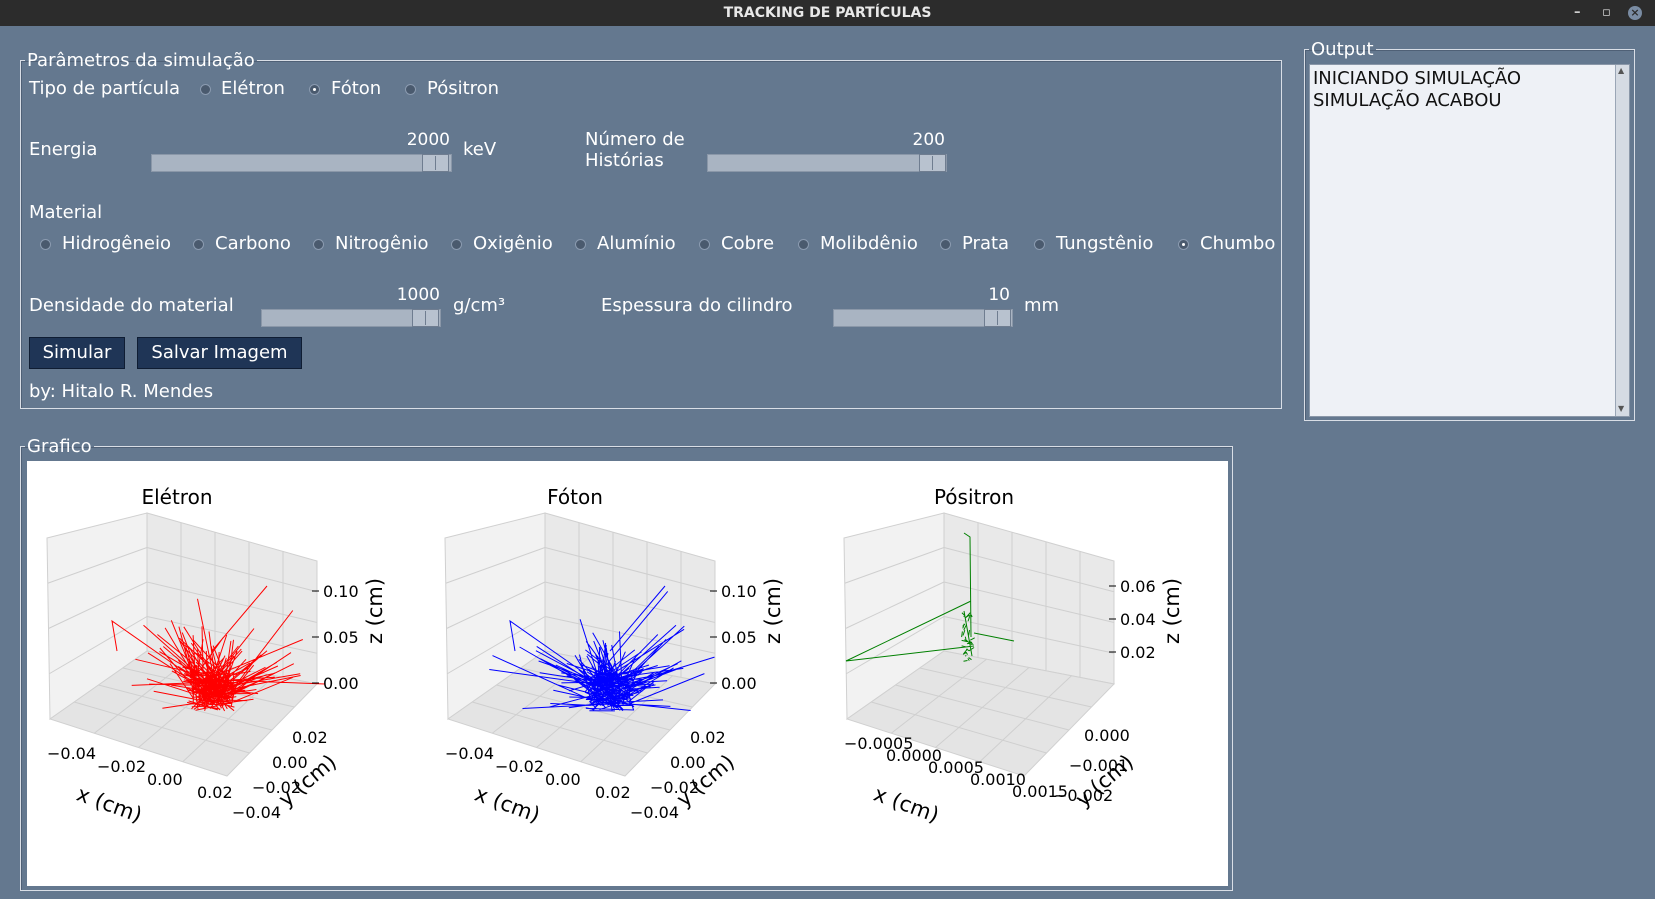 Image resolution: width=1655 pixels, height=899 pixels. What do you see at coordinates (1238, 243) in the screenshot?
I see `radio-chumbo-label: Chumbo` at bounding box center [1238, 243].